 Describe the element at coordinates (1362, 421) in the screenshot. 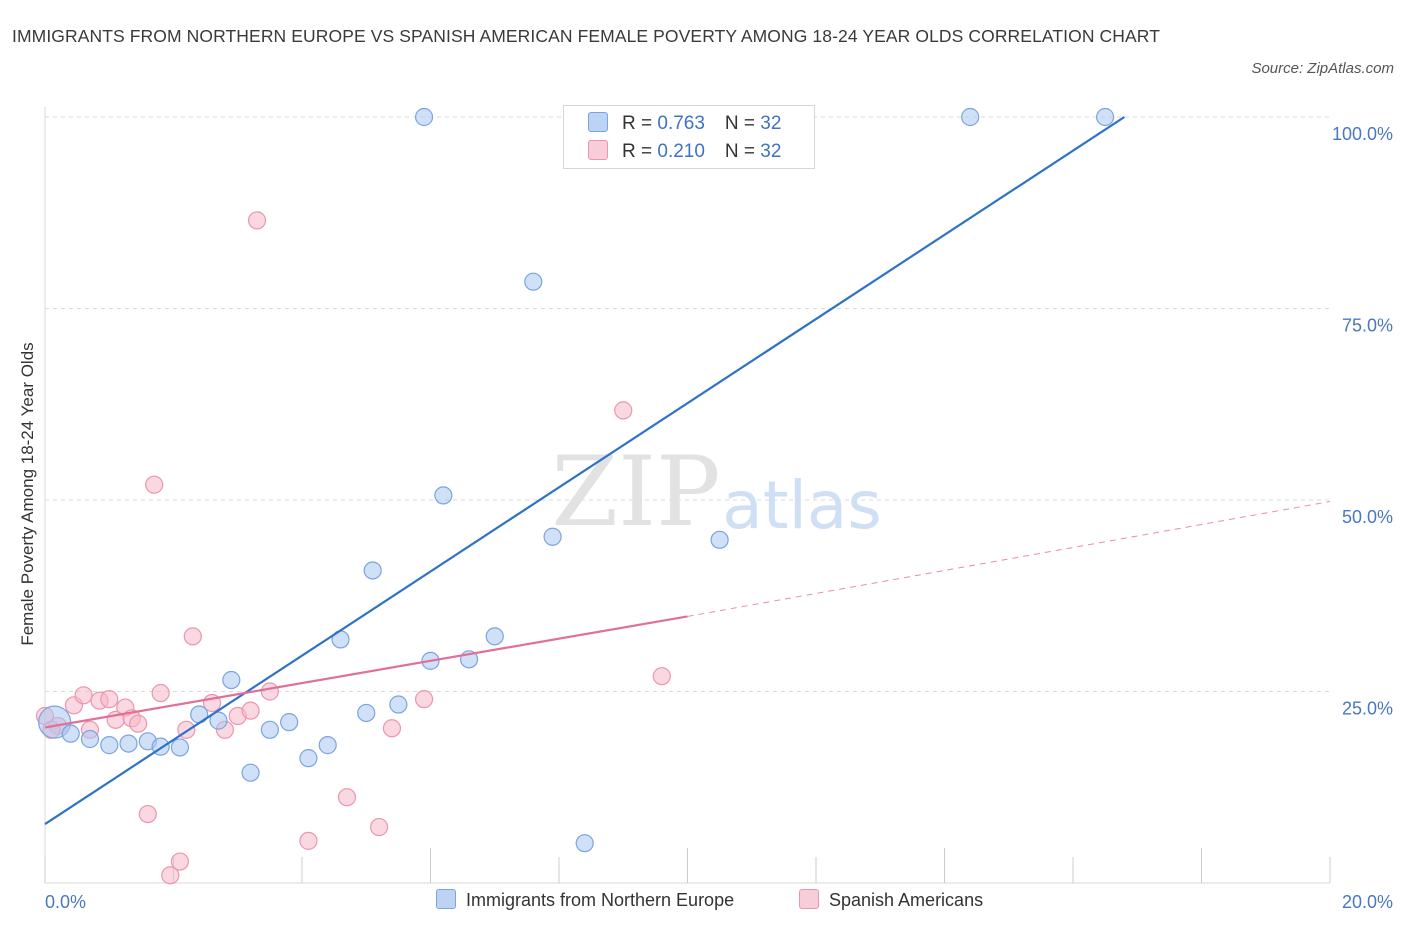

I see `y-tick-labels: 25.0% 50.0% 75.0% 100.0%` at that location.